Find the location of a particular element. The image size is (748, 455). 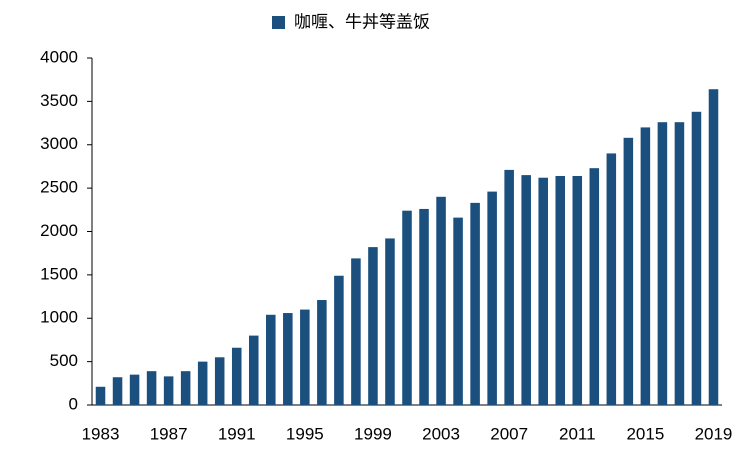

x-tick-label: 2003 is located at coordinates (441, 433).